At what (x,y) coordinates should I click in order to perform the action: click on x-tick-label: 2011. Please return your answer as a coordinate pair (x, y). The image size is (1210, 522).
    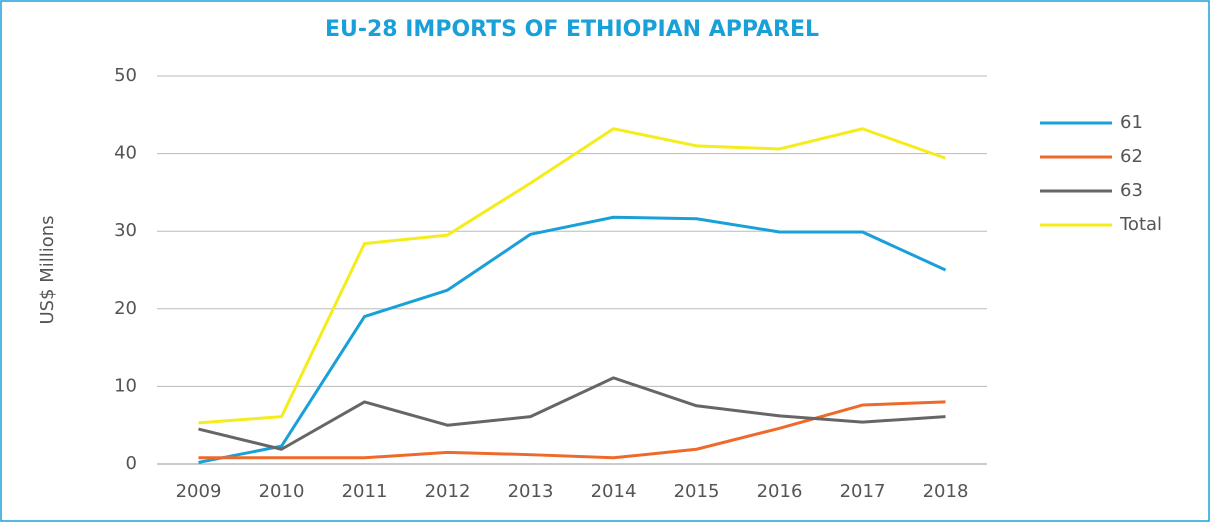
    Looking at the image, I should click on (365, 491).